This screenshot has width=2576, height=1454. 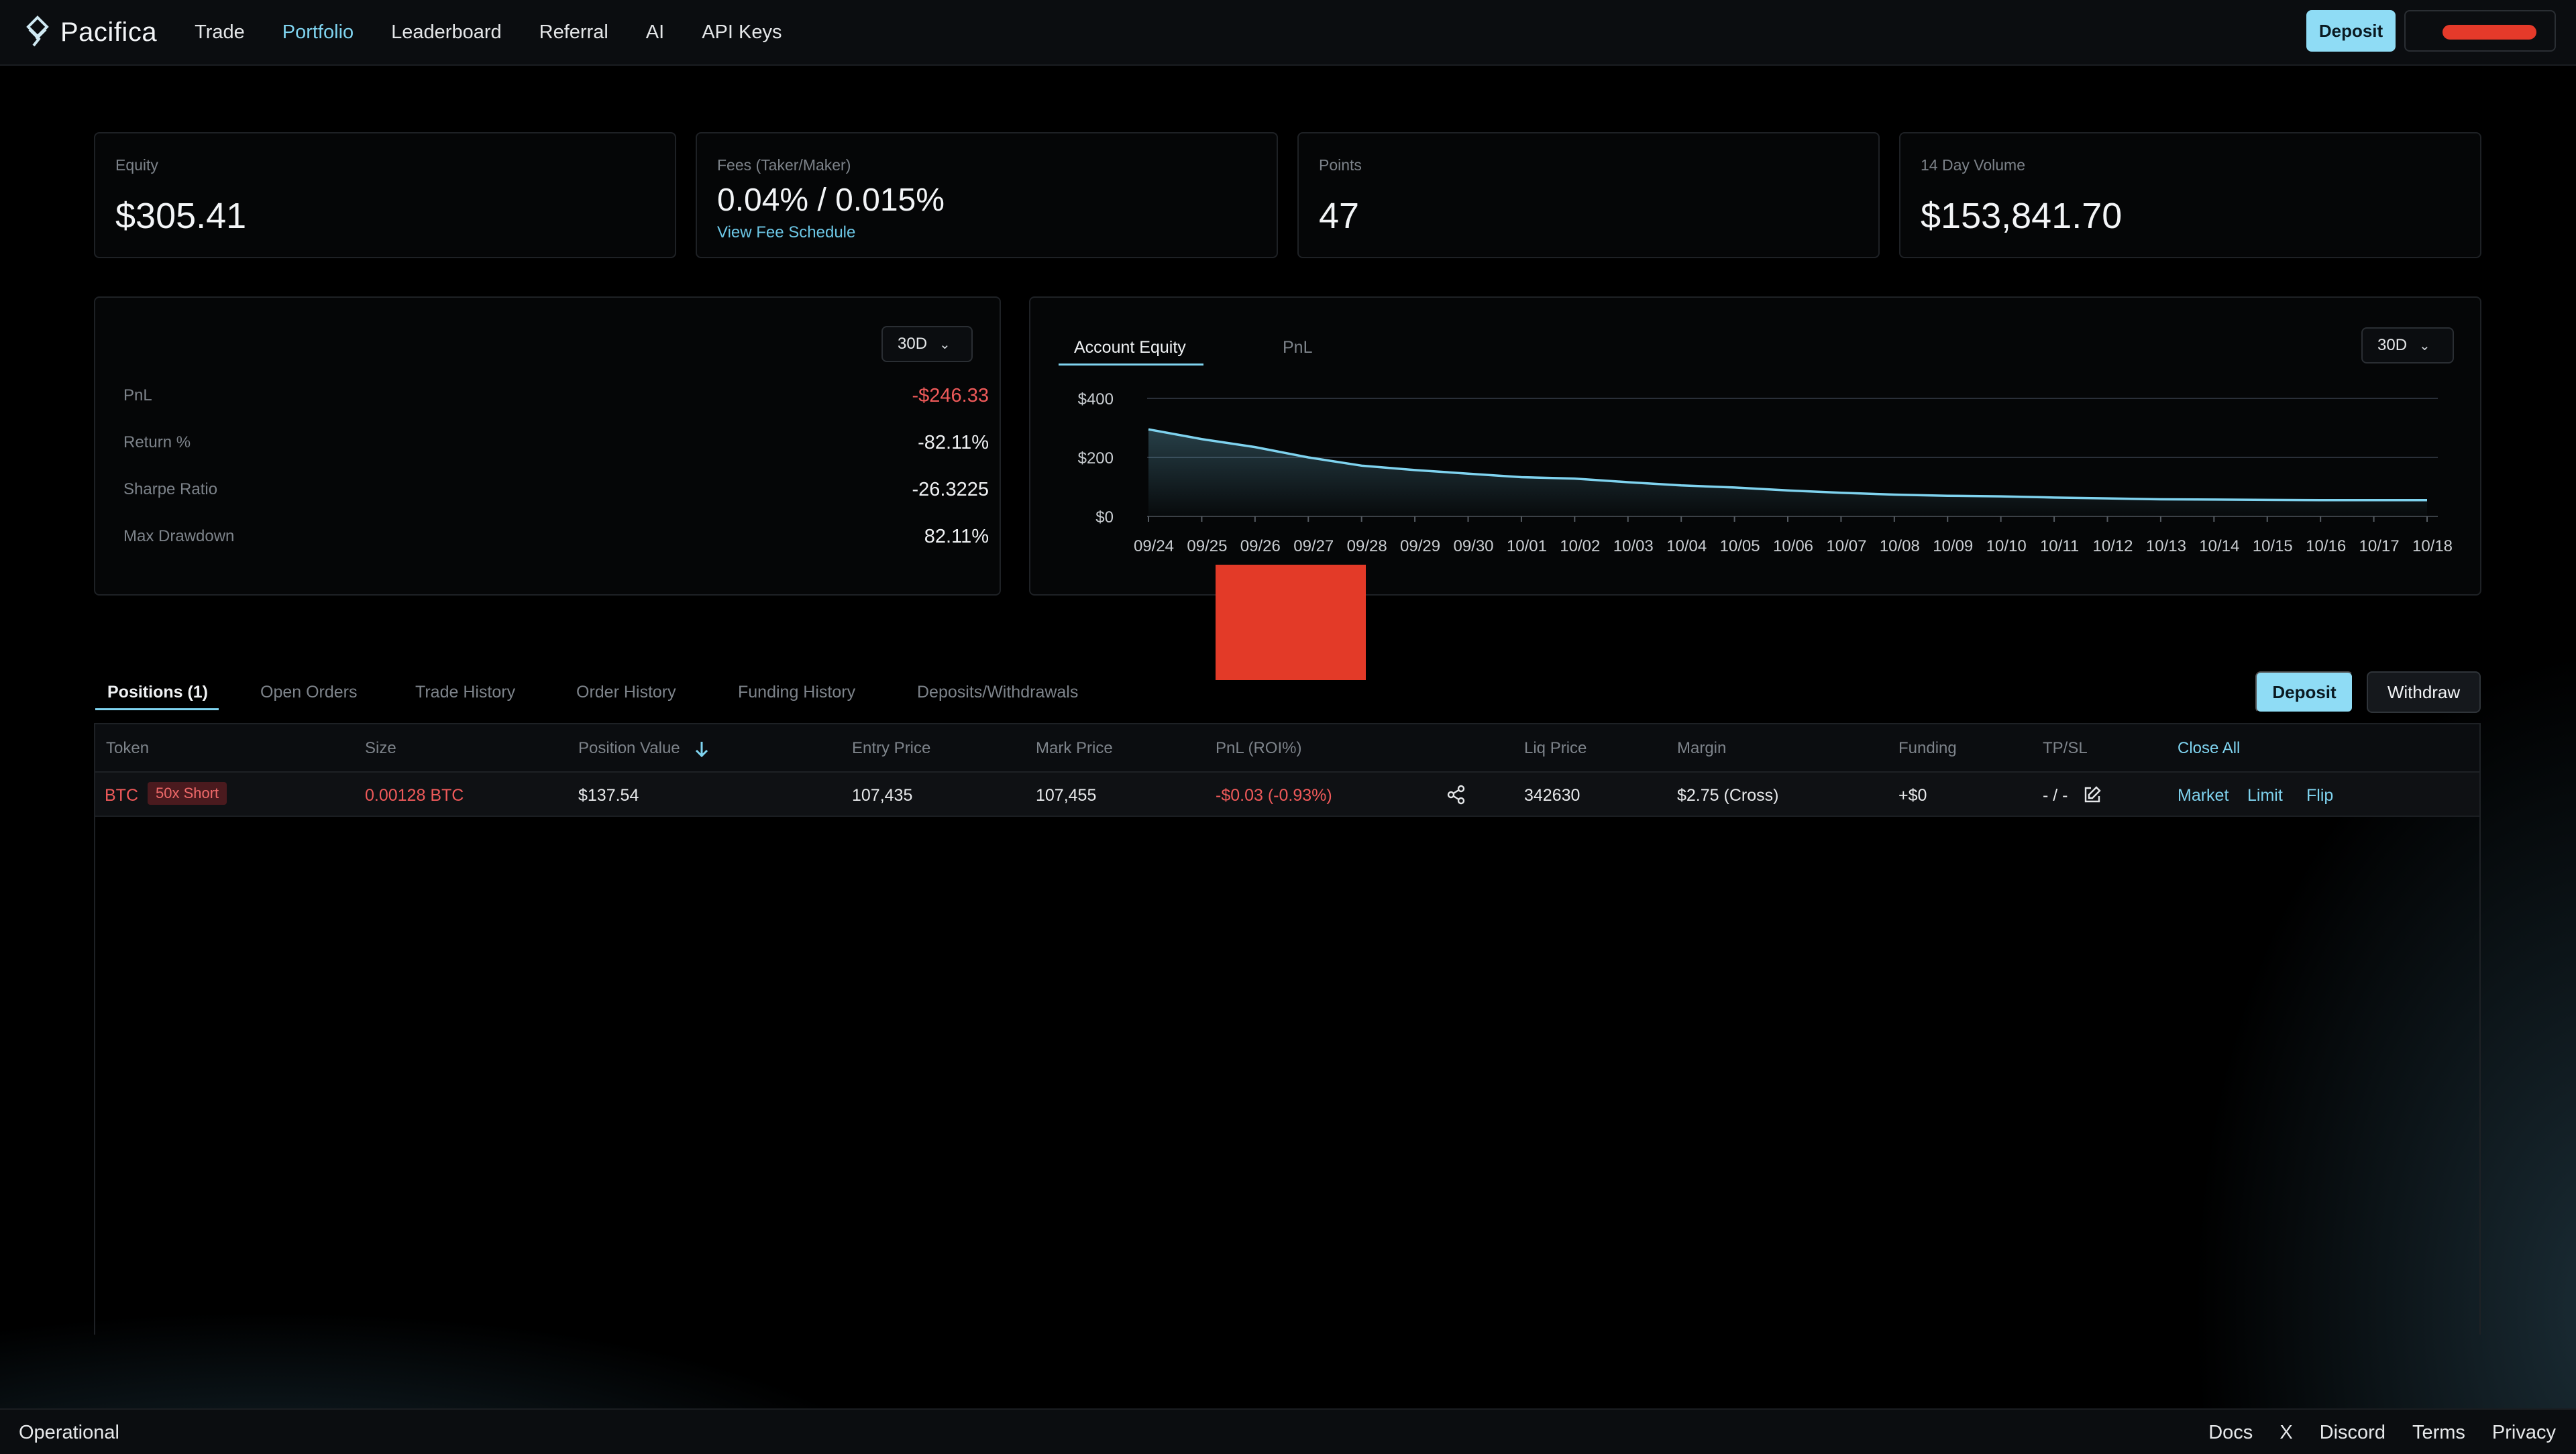 I want to click on chart-period-dropdown: 30D ⌄, so click(x=2407, y=345).